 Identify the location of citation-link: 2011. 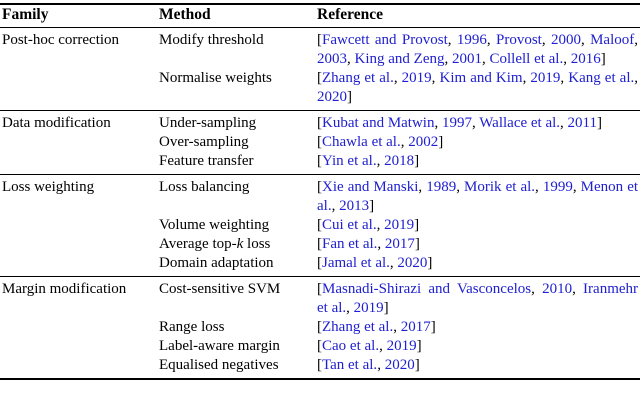
(582, 123).